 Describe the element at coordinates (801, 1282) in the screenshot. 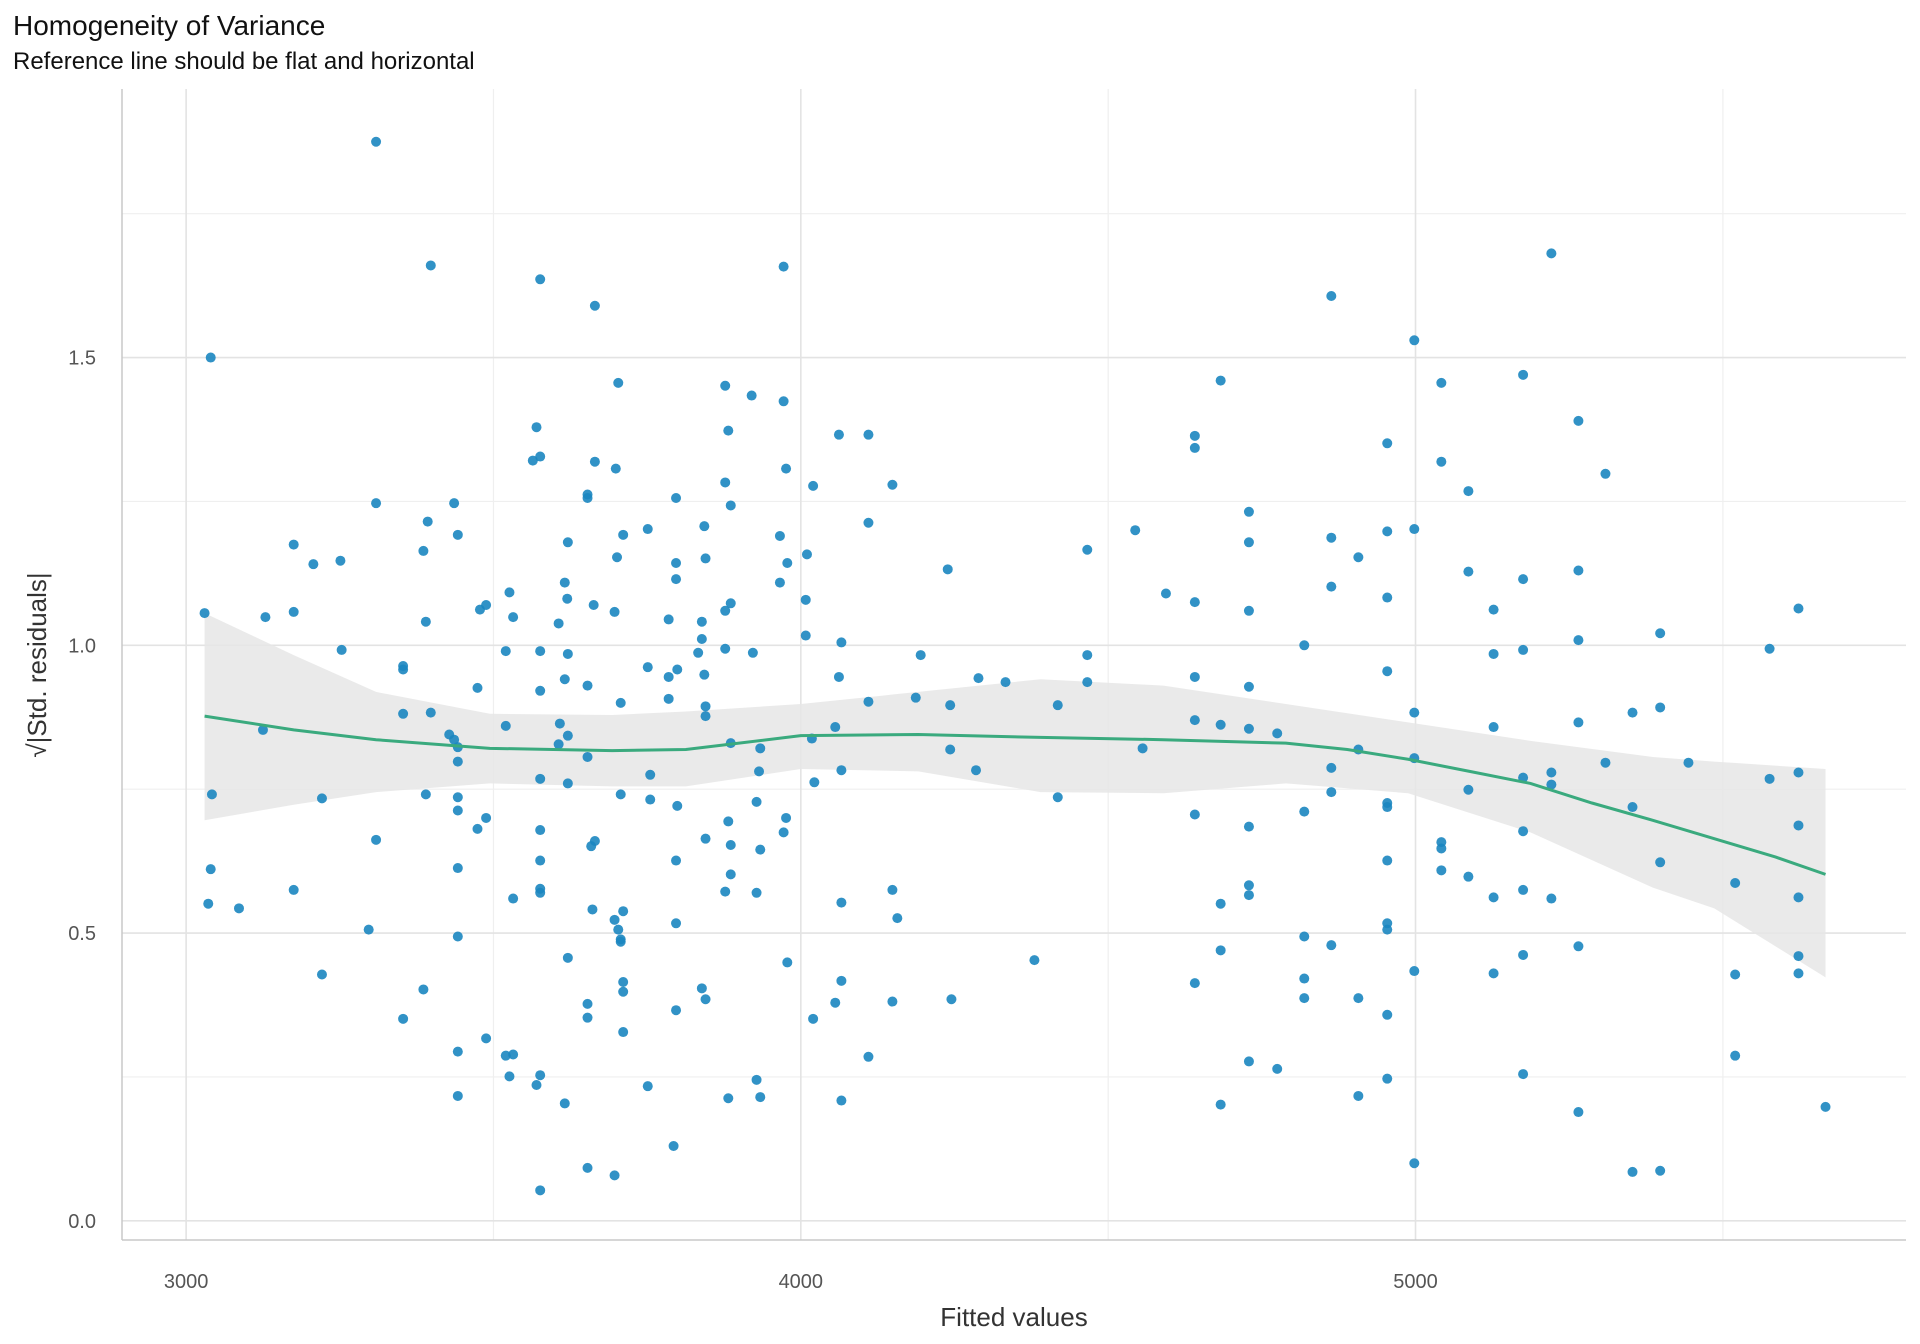

I see `x-tick-label: 4000` at that location.